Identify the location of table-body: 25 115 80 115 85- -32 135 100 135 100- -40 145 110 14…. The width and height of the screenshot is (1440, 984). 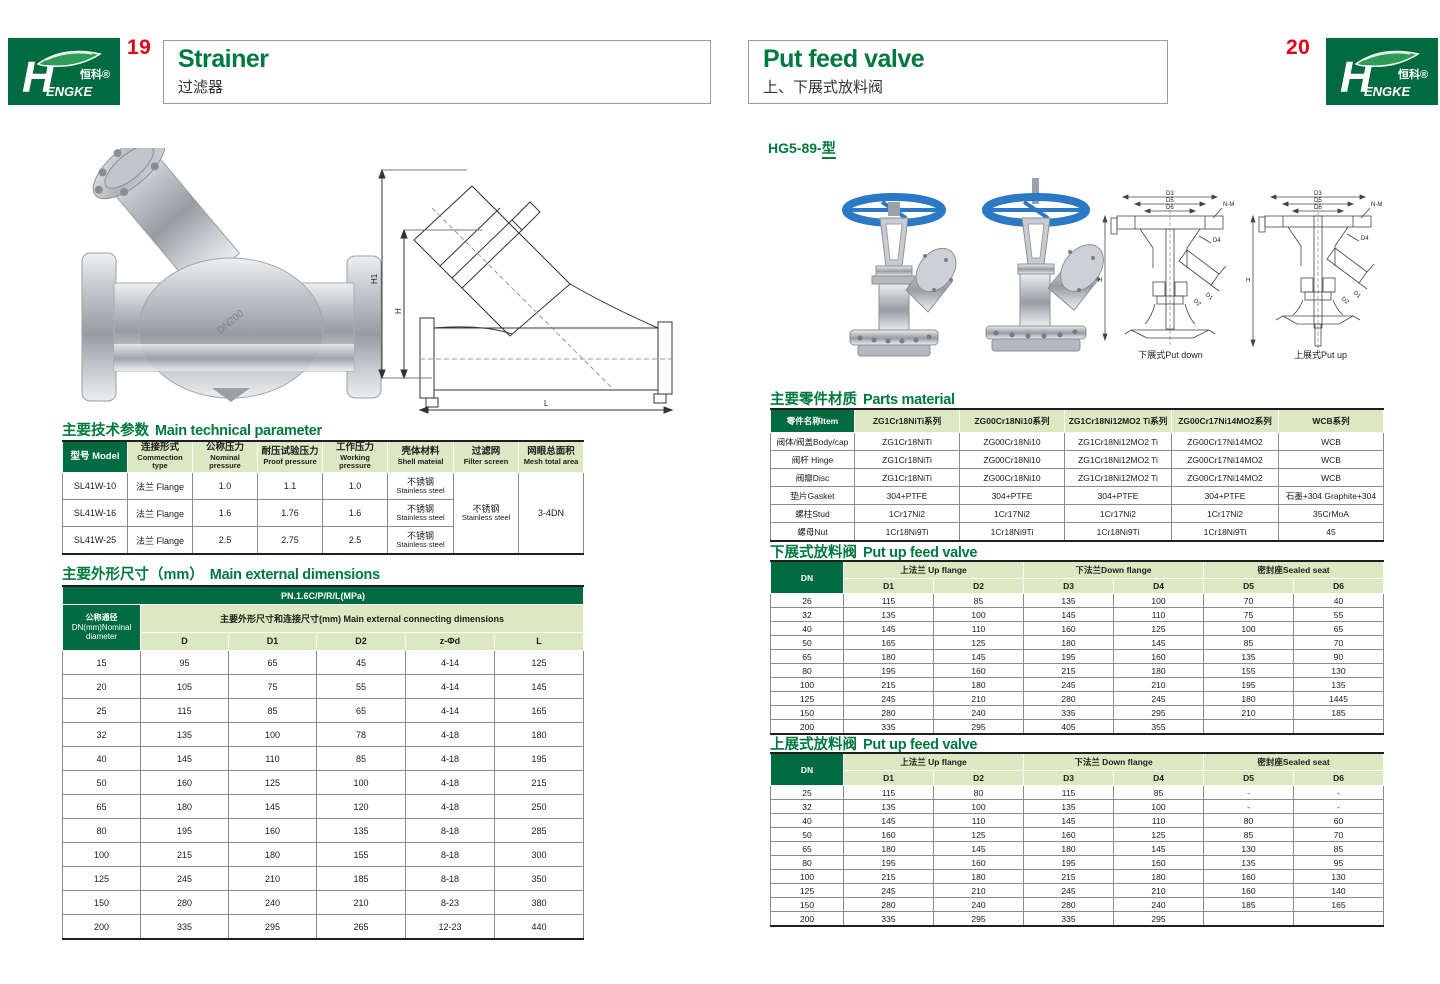
(1077, 856).